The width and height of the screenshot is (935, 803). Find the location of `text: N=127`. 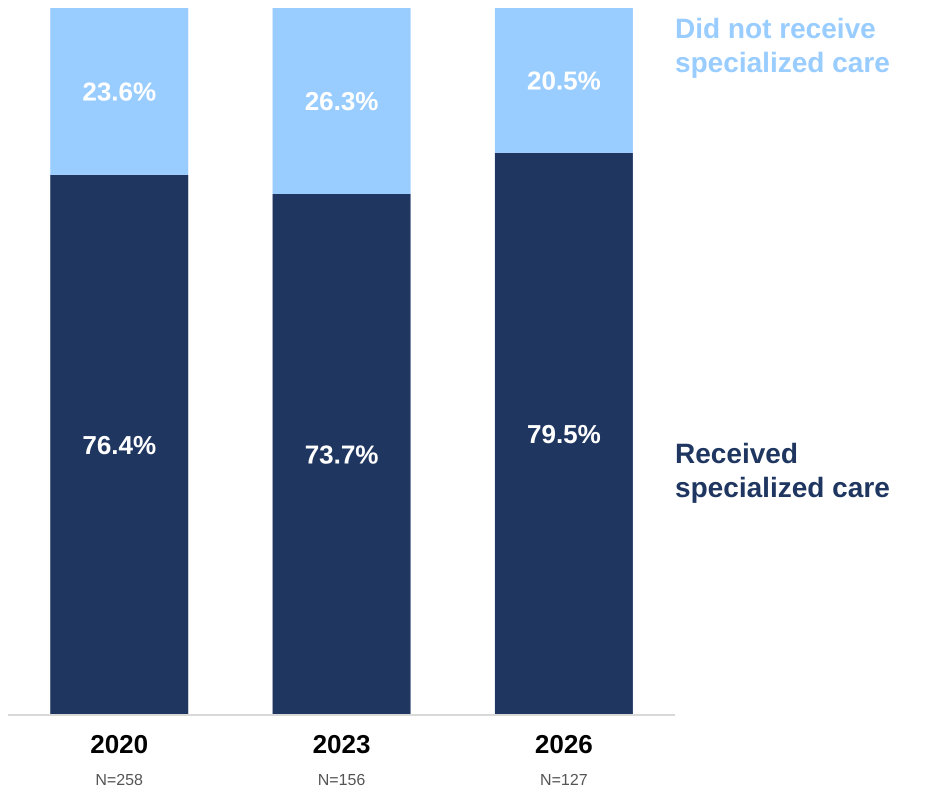

text: N=127 is located at coordinates (564, 780).